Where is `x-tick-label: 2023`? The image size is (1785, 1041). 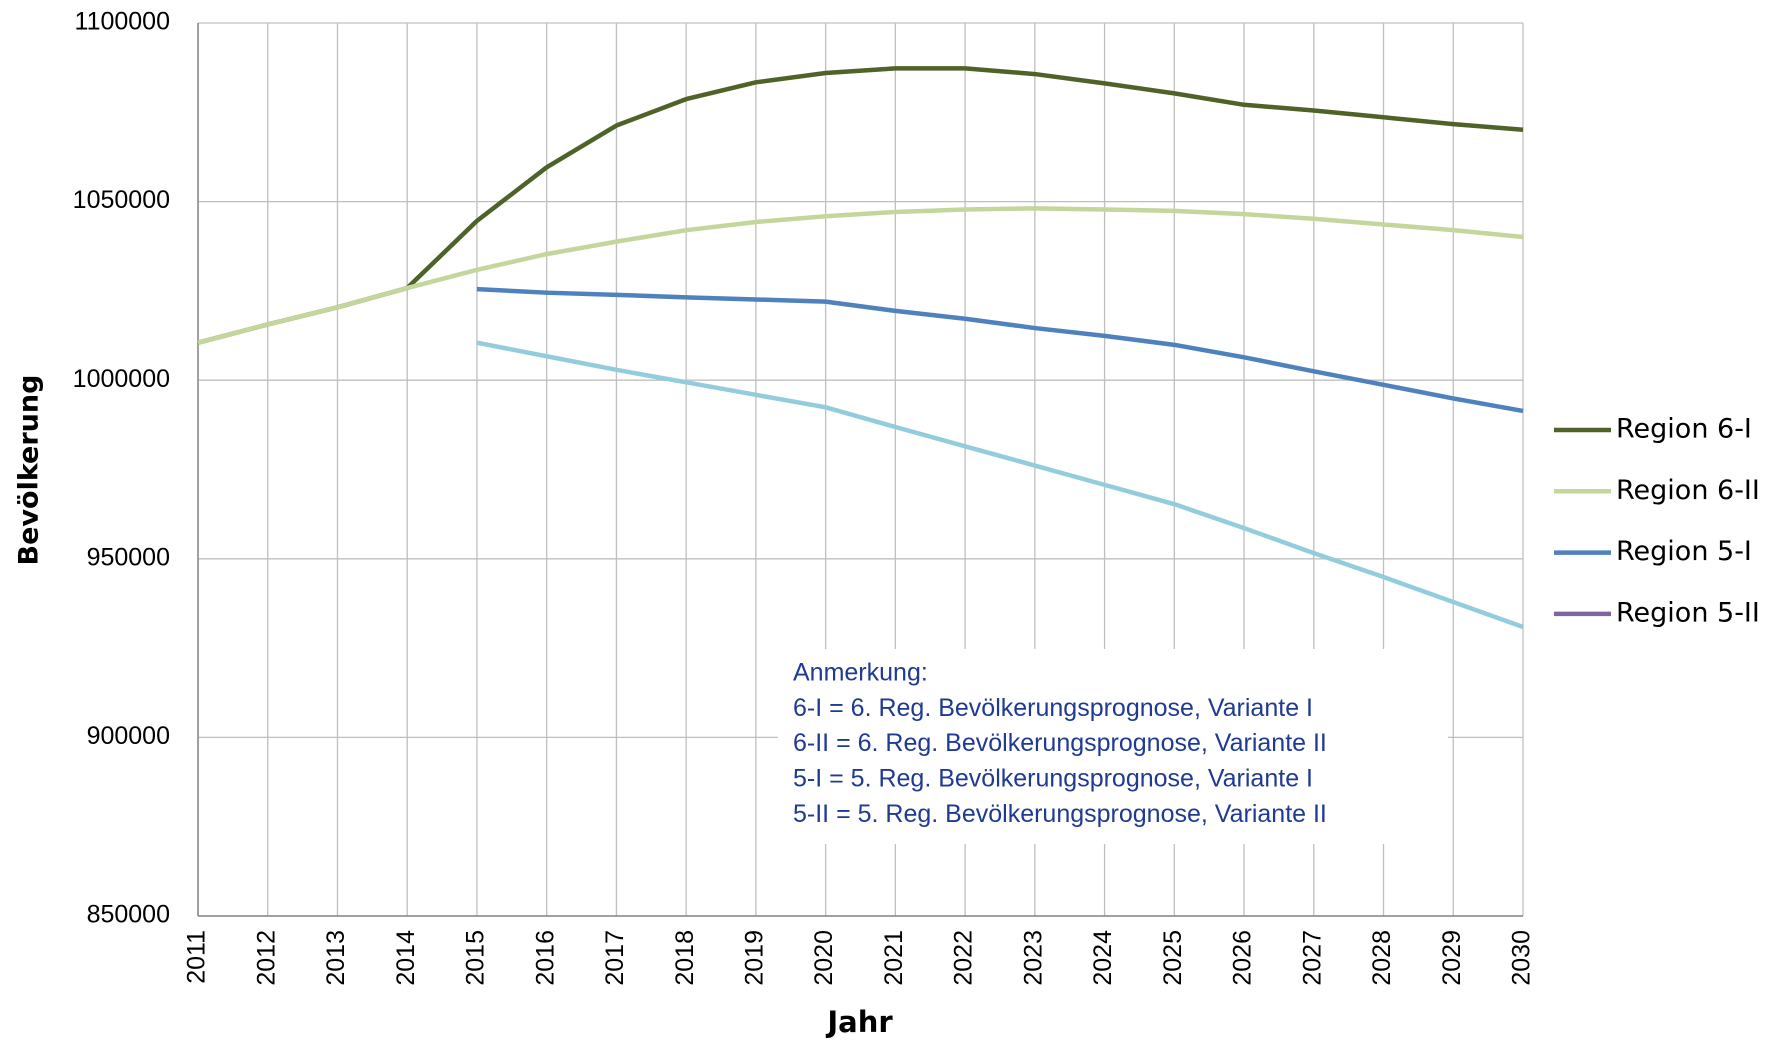 x-tick-label: 2023 is located at coordinates (1033, 958).